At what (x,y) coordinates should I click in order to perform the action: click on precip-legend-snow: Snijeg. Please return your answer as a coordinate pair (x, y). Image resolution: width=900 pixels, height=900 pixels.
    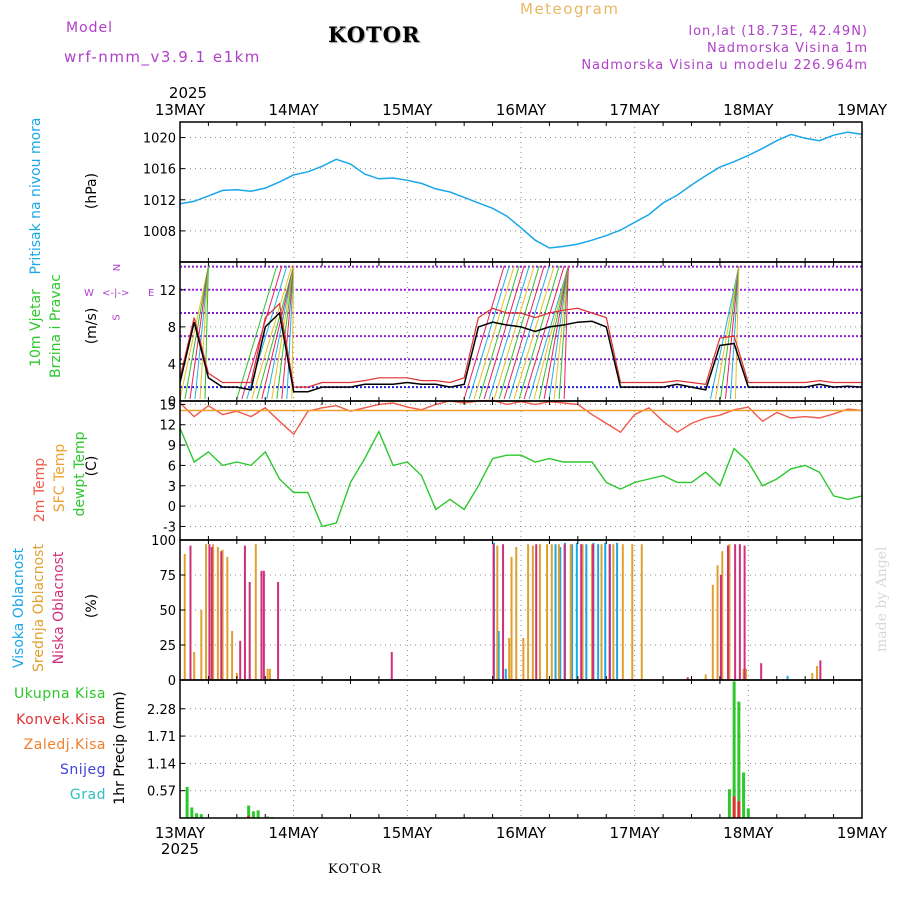
    Looking at the image, I should click on (82, 770).